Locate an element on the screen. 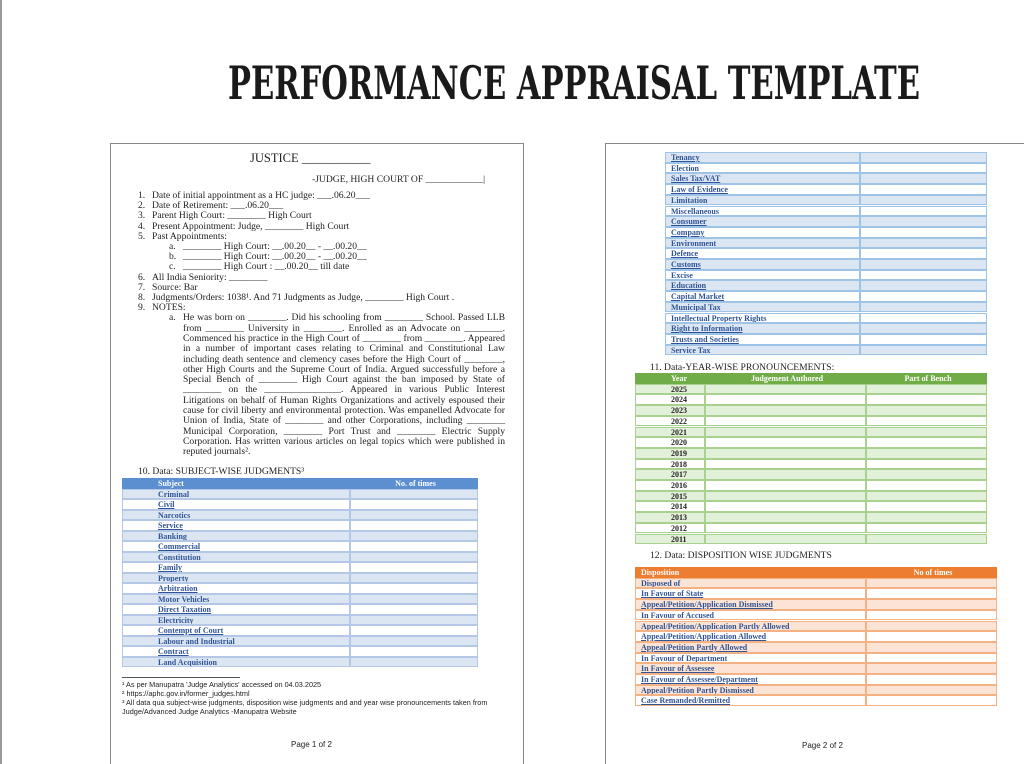 Image resolution: width=1024 pixels, height=764 pixels. row-label: 2013 is located at coordinates (670, 517).